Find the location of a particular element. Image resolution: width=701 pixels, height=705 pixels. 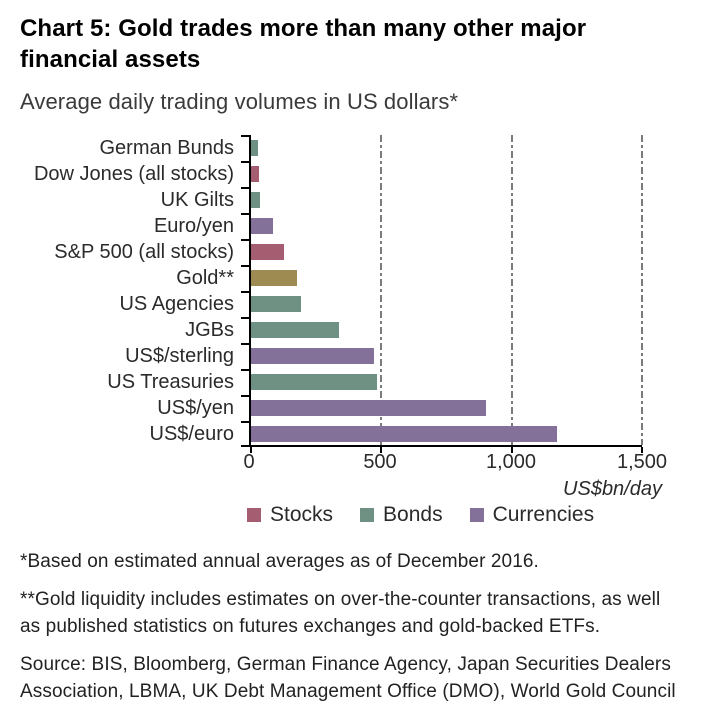

x-tick-label: 1,500 is located at coordinates (642, 462).